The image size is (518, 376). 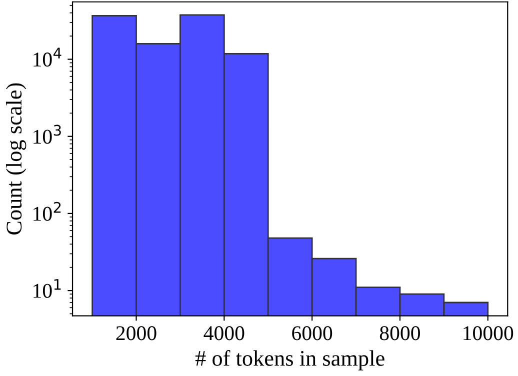 I want to click on x-axis-title: # of tokens in sample, so click(x=289, y=360).